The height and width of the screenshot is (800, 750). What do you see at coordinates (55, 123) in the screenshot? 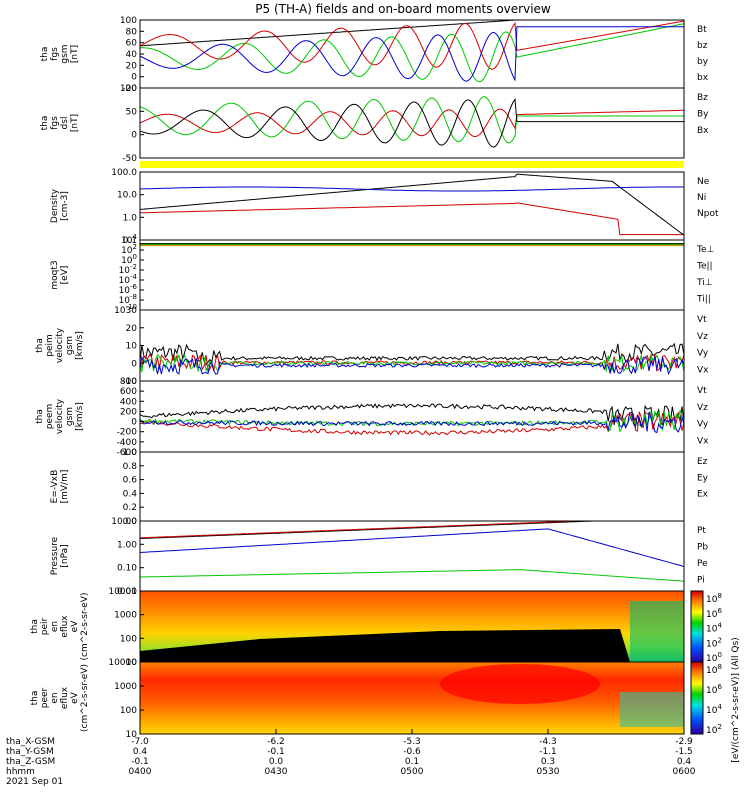
I see `y-axis-label: fgs` at bounding box center [55, 123].